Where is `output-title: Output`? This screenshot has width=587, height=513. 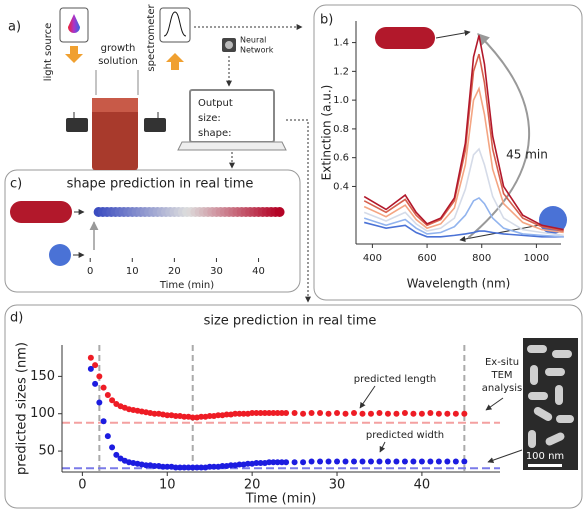
output-title: Output is located at coordinates (215, 103).